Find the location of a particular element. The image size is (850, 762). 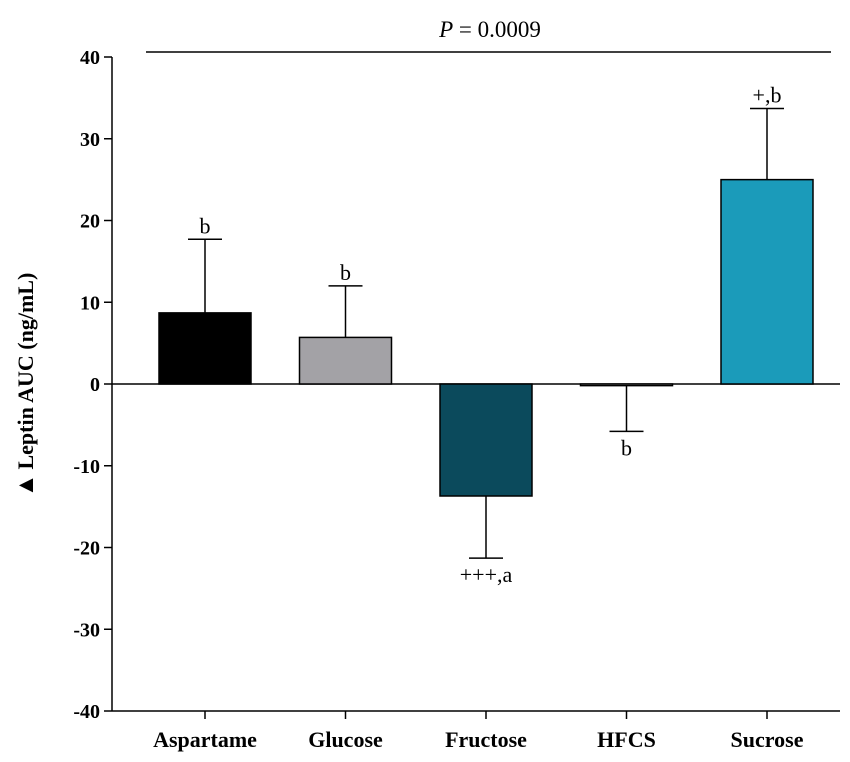

y-tick-label: 40 is located at coordinates (90, 58).